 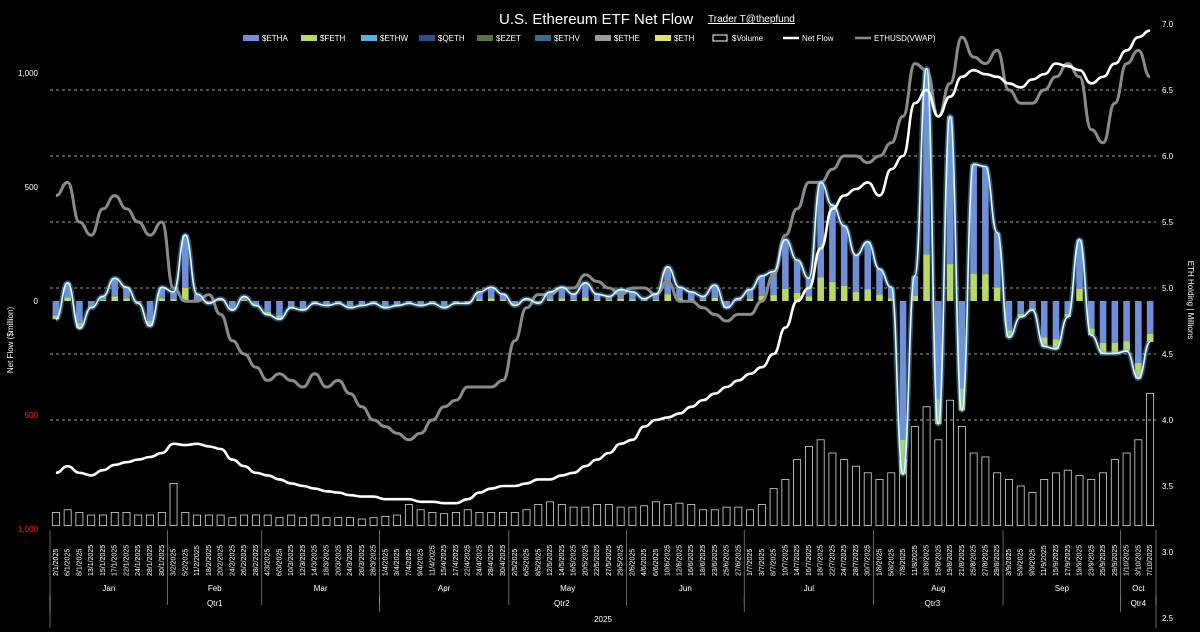 I want to click on x-date-label: 2/5/2025, so click(x=515, y=562).